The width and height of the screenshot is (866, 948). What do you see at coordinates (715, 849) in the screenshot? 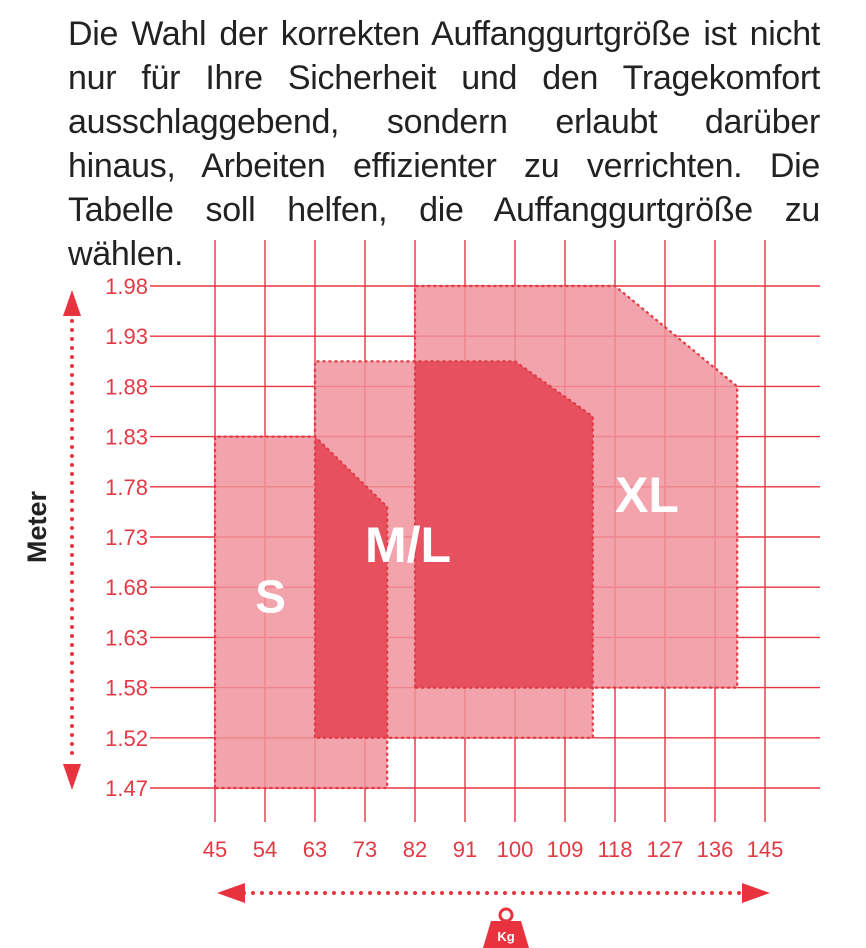
I see `x-tick-label: 136` at bounding box center [715, 849].